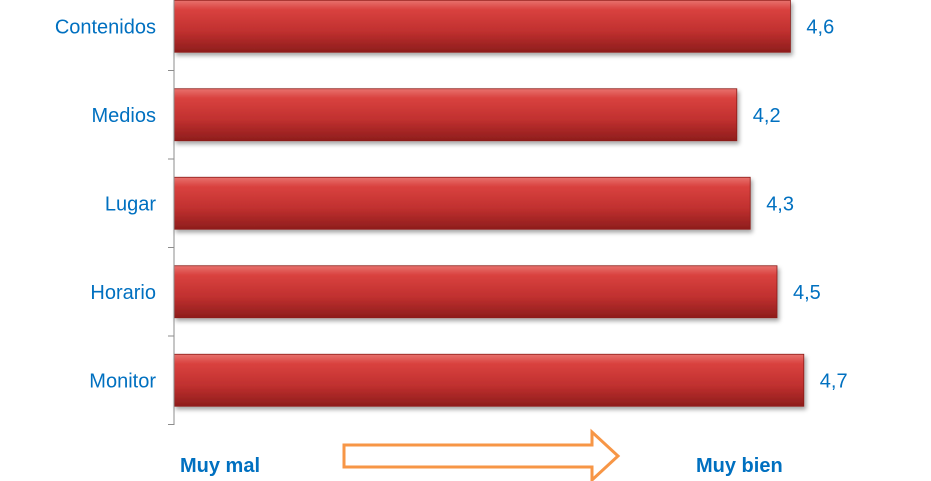 This screenshot has width=931, height=481. I want to click on bar-lugar, so click(462, 203).